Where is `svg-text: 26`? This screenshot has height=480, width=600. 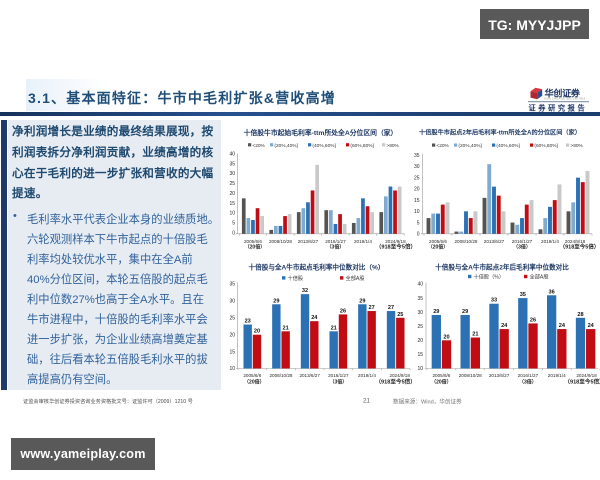
svg-text: 26 is located at coordinates (343, 311).